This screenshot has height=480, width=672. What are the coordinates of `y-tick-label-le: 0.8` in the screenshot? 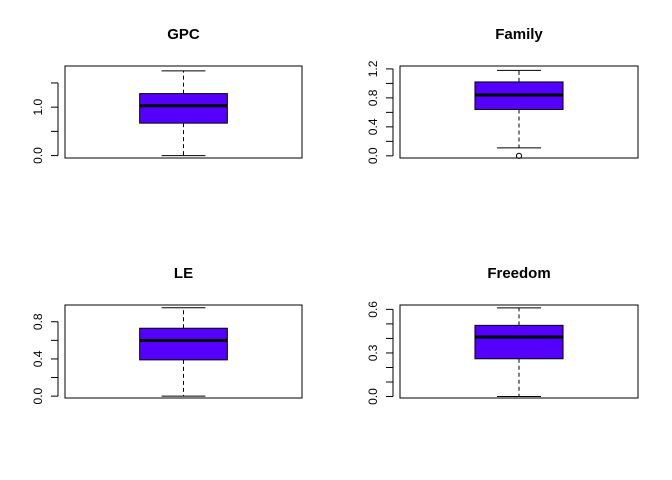 It's located at (38, 321).